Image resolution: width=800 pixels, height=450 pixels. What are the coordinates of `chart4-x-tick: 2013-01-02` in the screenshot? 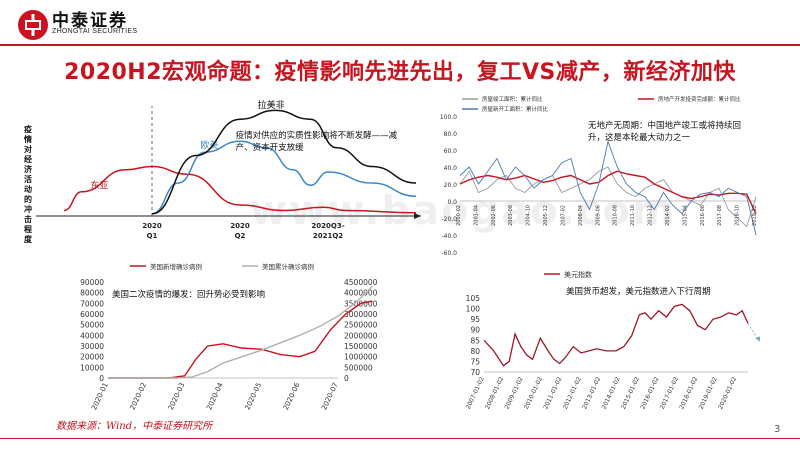 It's located at (591, 393).